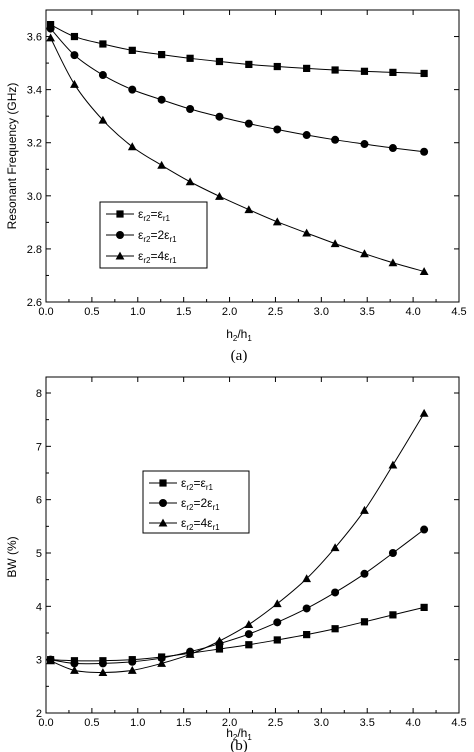 This screenshot has width=474, height=752. What do you see at coordinates (45, 723) in the screenshot?
I see `x-tick-label: 0.0` at bounding box center [45, 723].